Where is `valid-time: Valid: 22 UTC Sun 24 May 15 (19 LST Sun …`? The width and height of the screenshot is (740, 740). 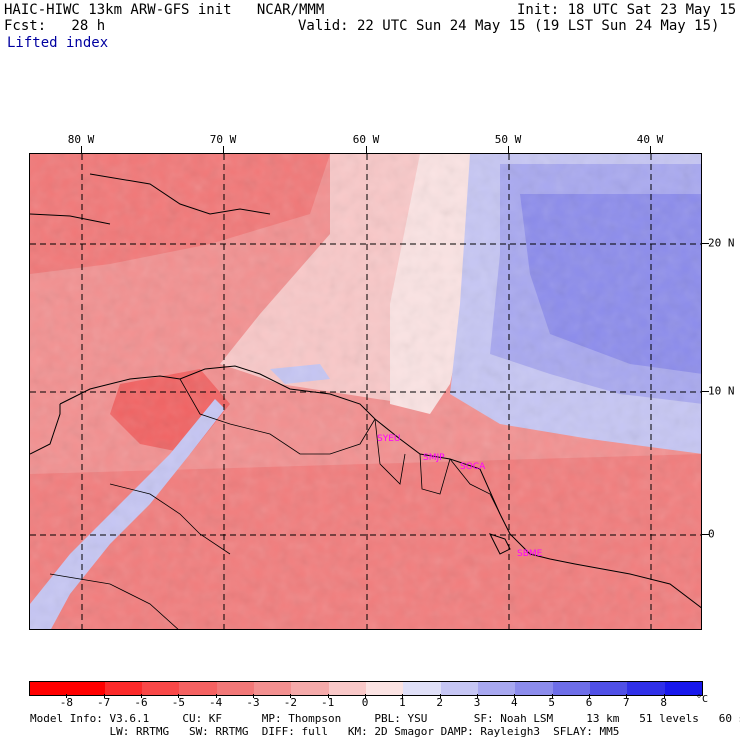
valid-time: Valid: 22 UTC Sun 24 May 15 (19 LST Sun … is located at coordinates (509, 26).